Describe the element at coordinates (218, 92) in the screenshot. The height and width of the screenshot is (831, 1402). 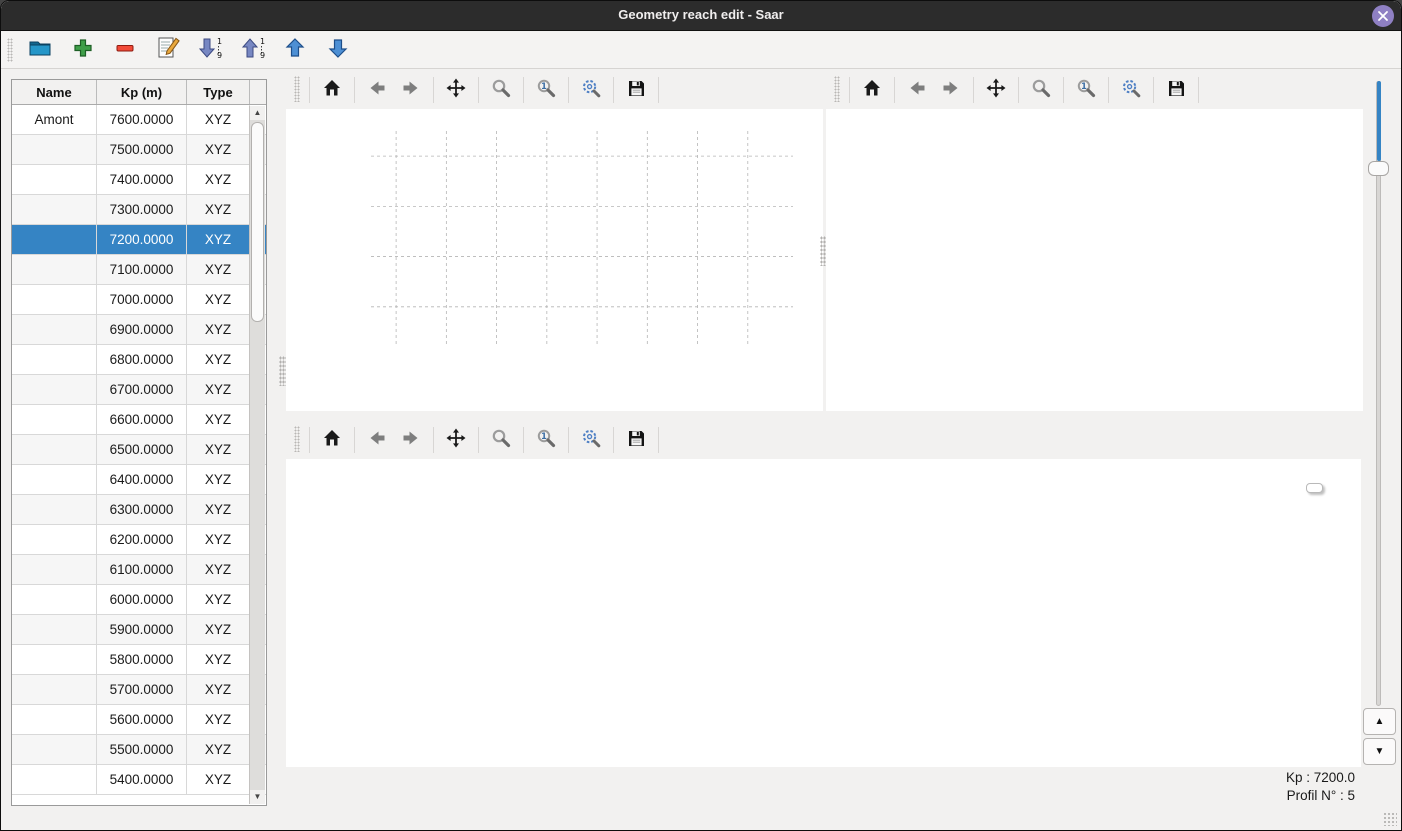
I see `column-header-type: Type` at that location.